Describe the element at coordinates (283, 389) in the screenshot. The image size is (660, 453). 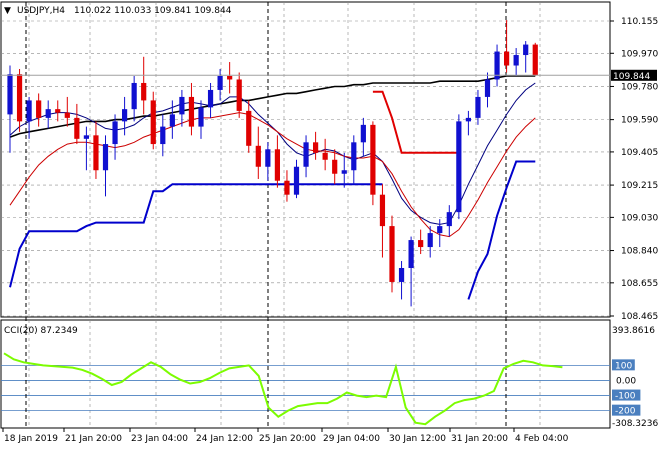
I see `cci-series` at that location.